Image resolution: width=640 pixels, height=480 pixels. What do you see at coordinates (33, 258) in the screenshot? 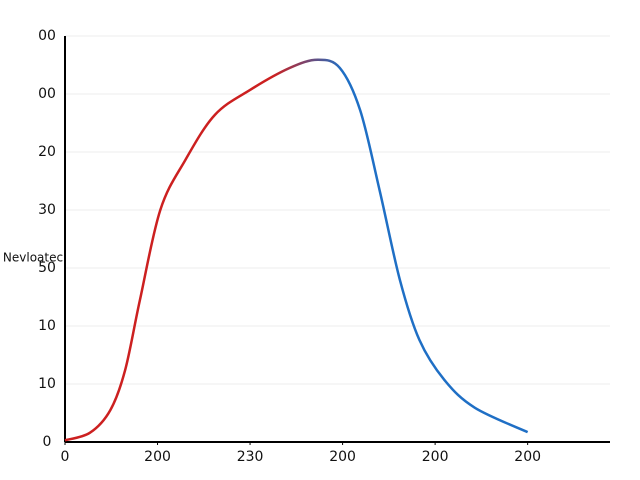
I see `y-axis-label: Nevloatec` at bounding box center [33, 258].